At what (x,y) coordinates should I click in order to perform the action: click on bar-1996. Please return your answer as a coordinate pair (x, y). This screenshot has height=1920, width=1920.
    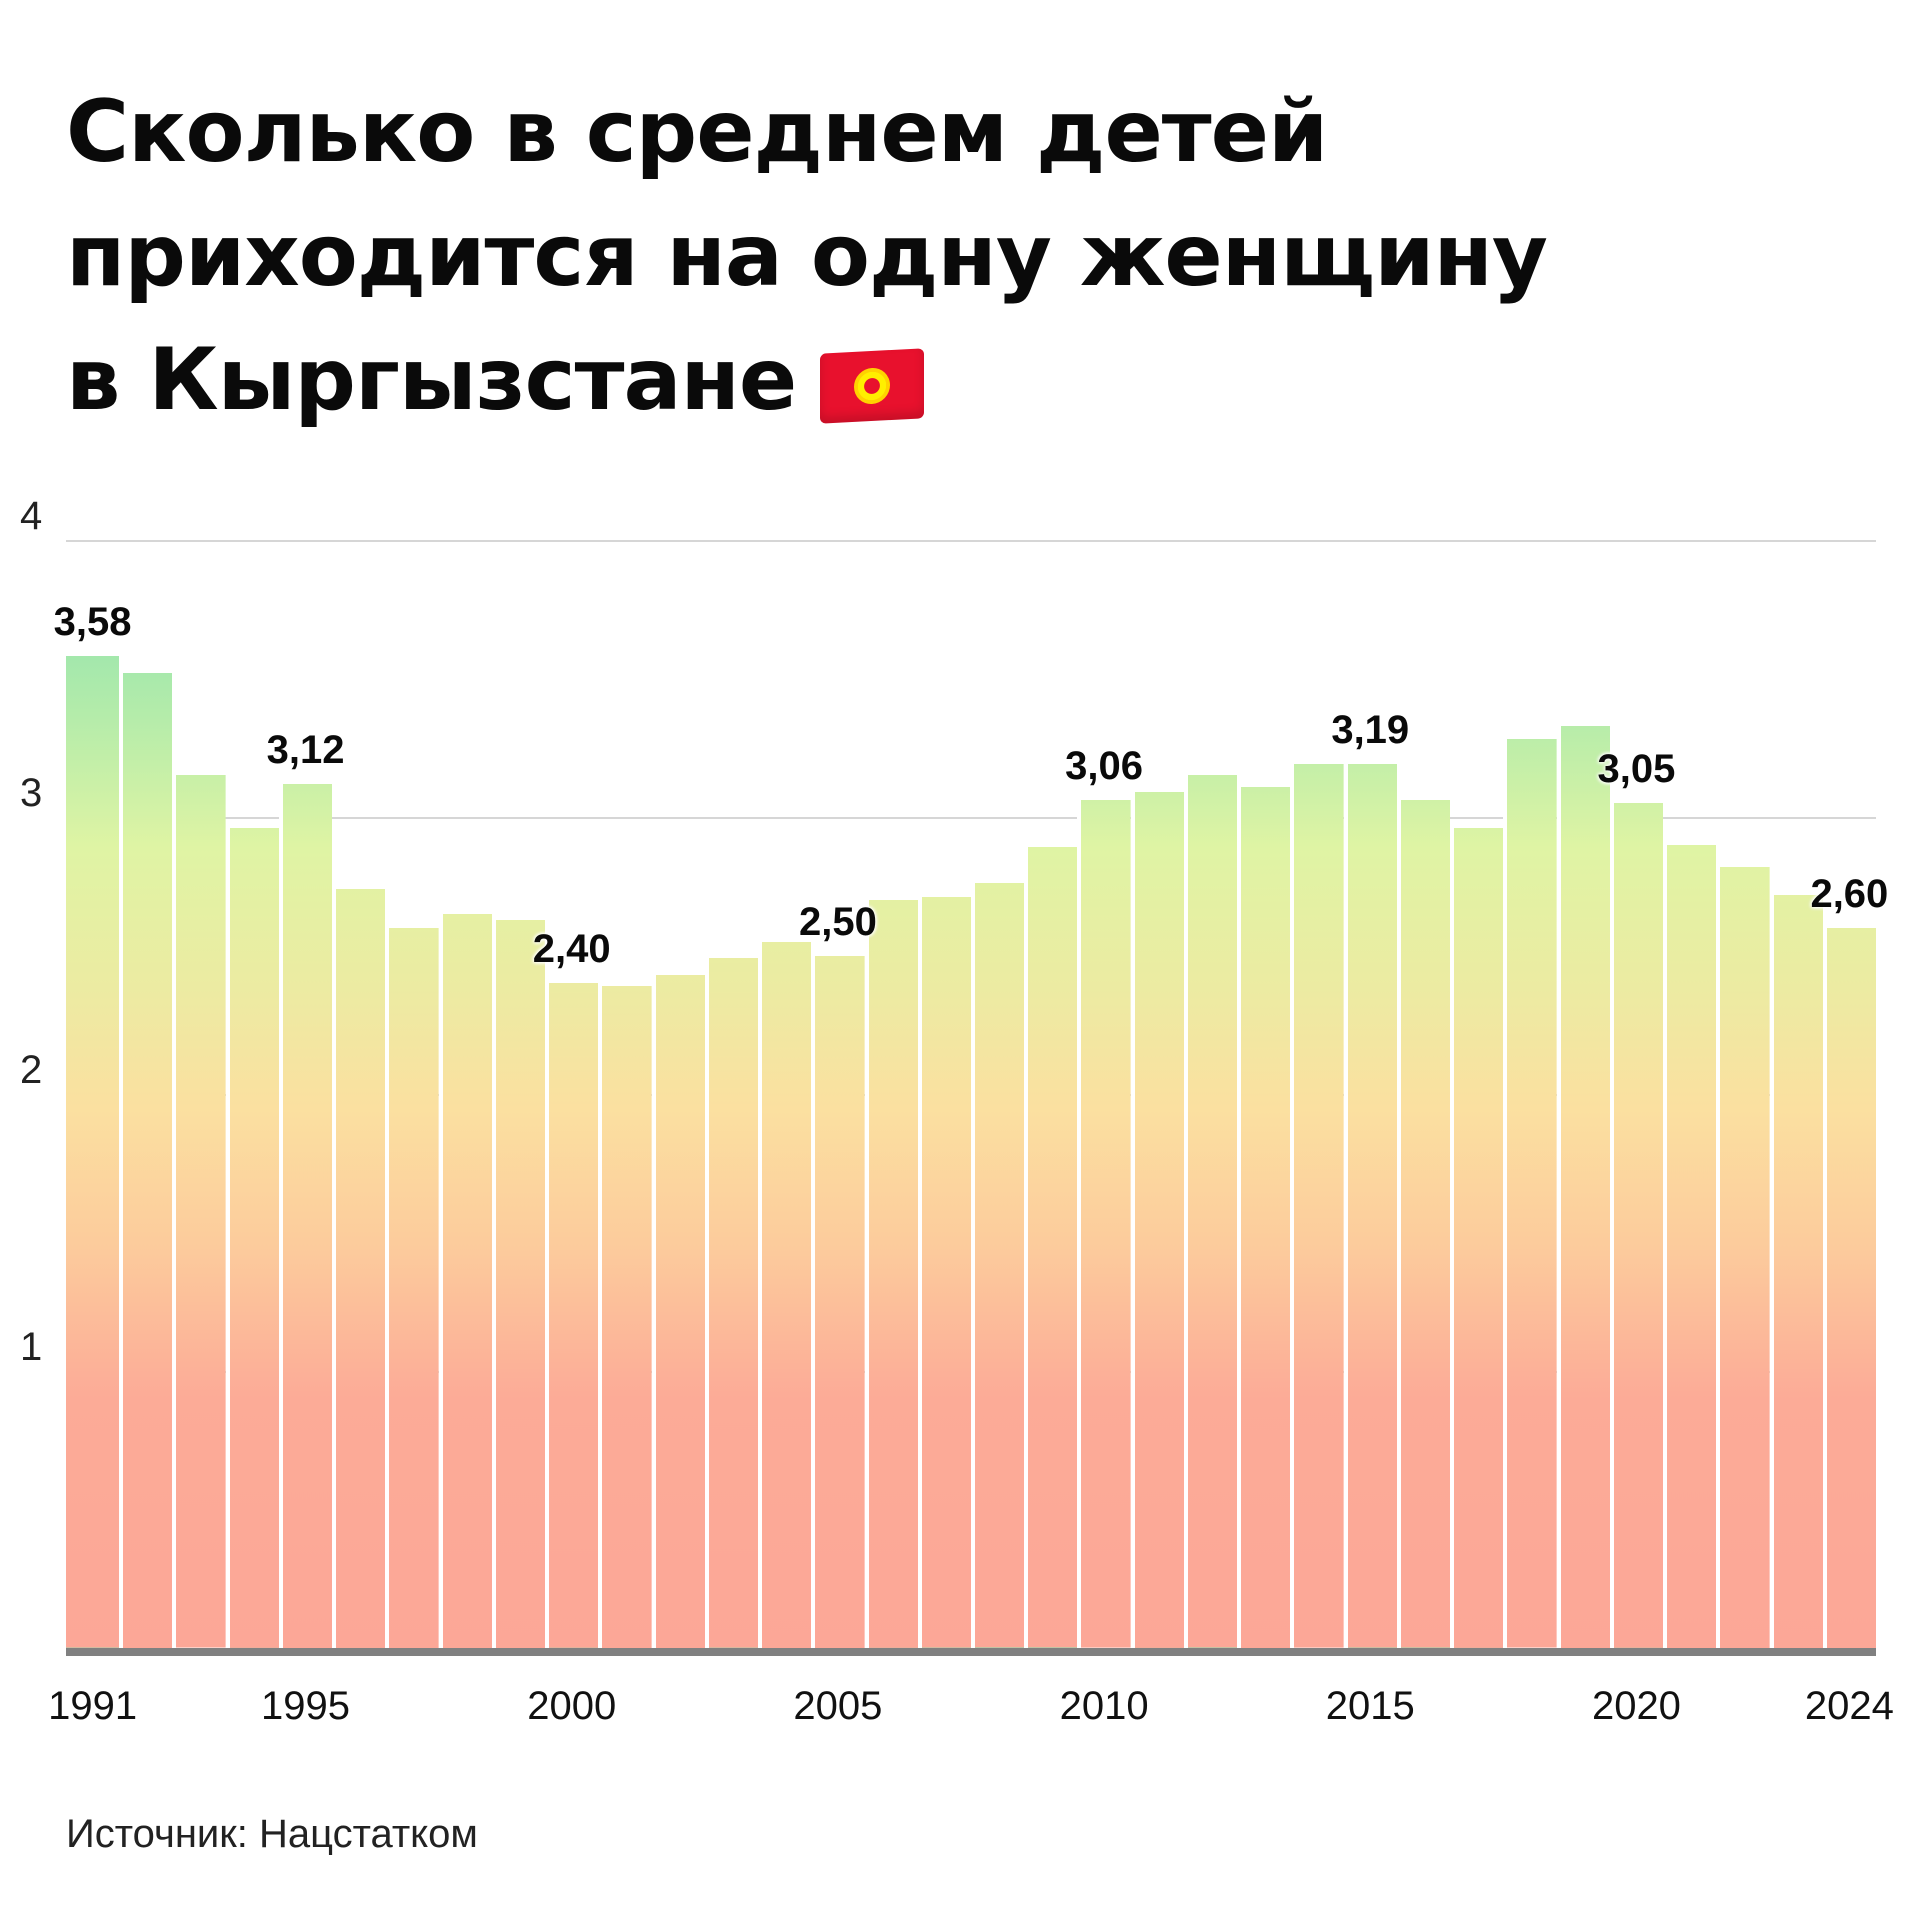
    Looking at the image, I should click on (359, 1268).